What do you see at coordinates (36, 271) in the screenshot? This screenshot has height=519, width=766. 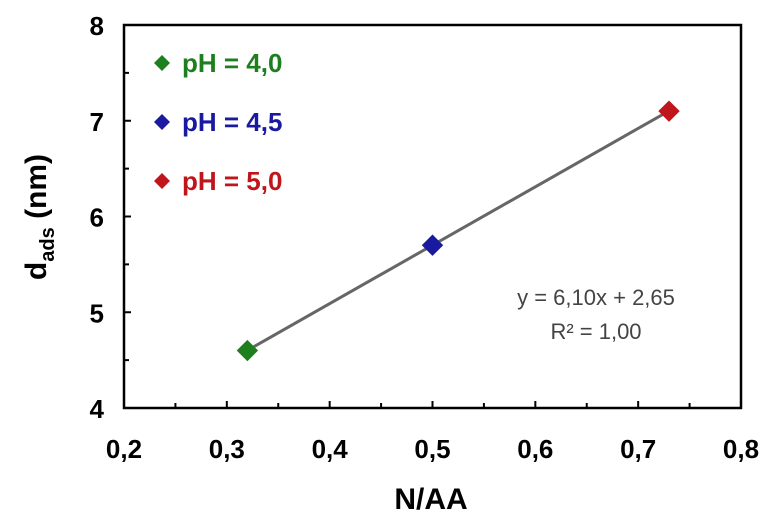 I see `y-axis-title-main: d` at bounding box center [36, 271].